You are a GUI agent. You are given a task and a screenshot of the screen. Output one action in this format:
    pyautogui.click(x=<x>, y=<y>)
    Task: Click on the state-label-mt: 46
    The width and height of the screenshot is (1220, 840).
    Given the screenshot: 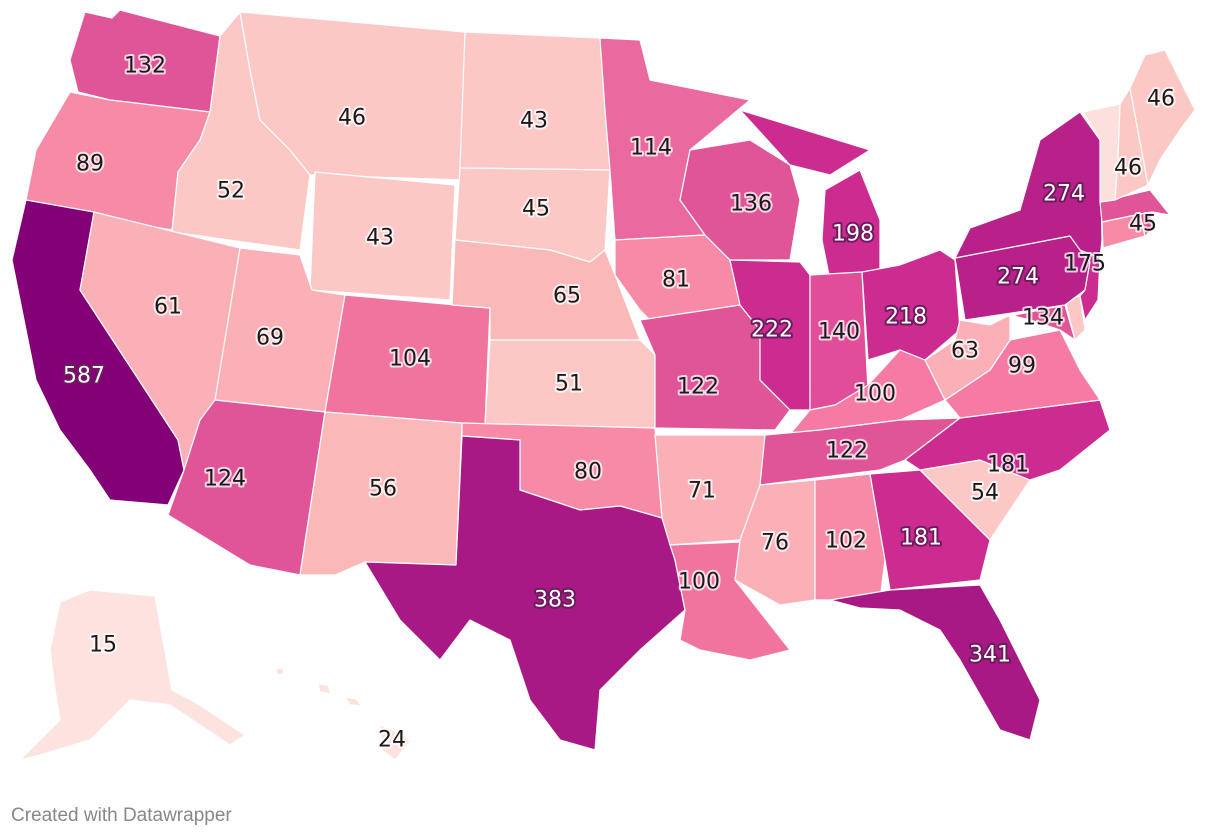 What is the action you would take?
    pyautogui.click(x=352, y=118)
    